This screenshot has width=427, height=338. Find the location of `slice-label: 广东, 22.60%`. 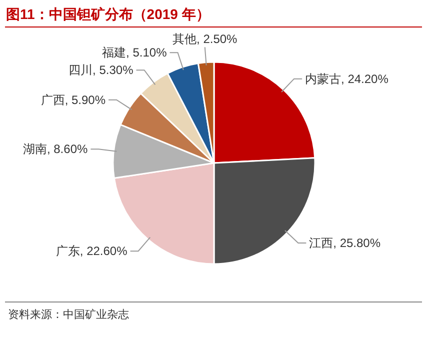

slice-label: 广东, 22.60% is located at coordinates (92, 251).